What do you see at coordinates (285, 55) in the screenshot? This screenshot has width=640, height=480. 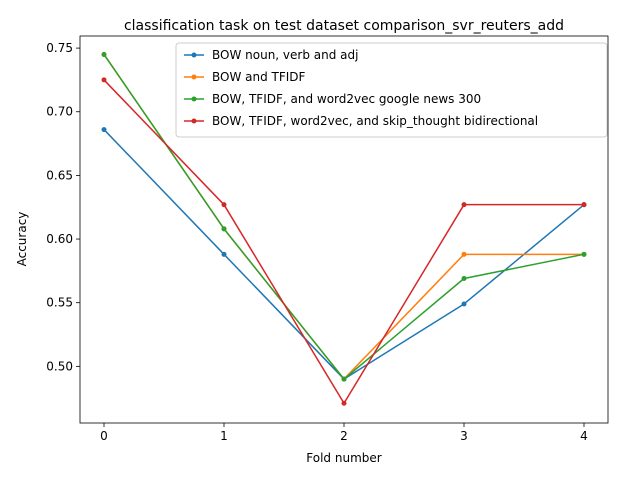 I see `legend-label: BOW noun, verb and adj` at bounding box center [285, 55].